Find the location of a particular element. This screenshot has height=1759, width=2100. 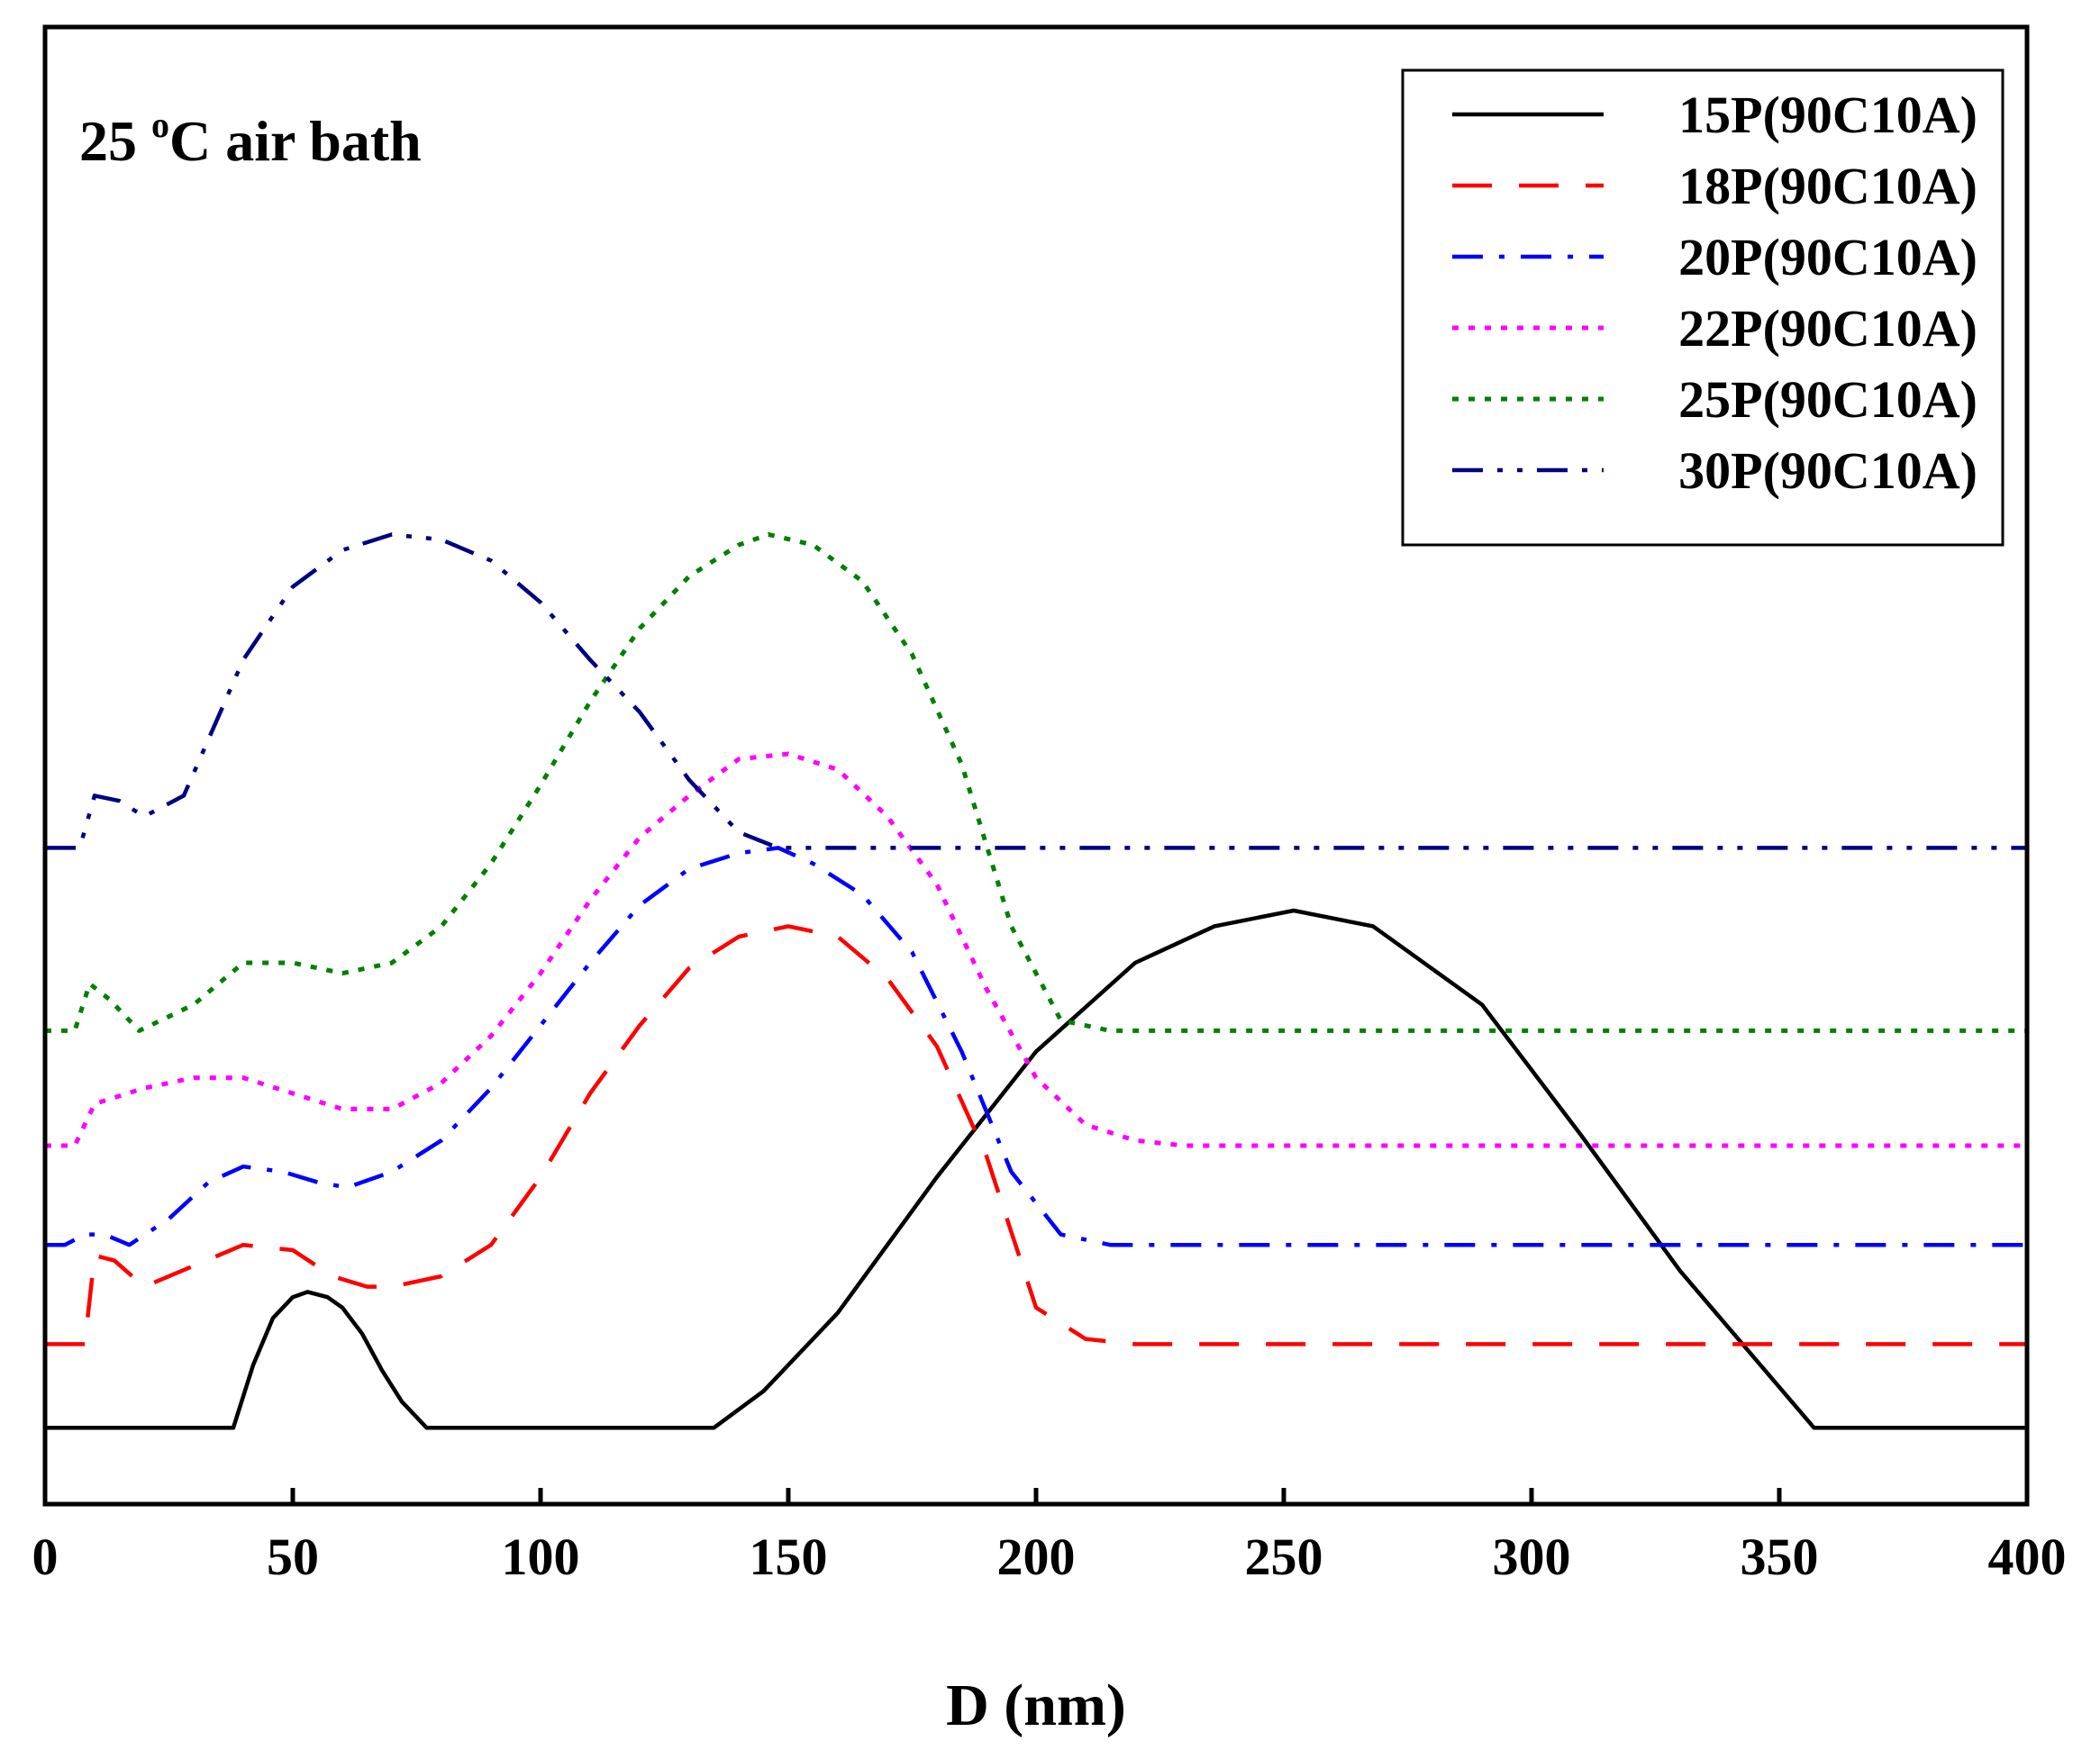

legend-box is located at coordinates (1703, 307).